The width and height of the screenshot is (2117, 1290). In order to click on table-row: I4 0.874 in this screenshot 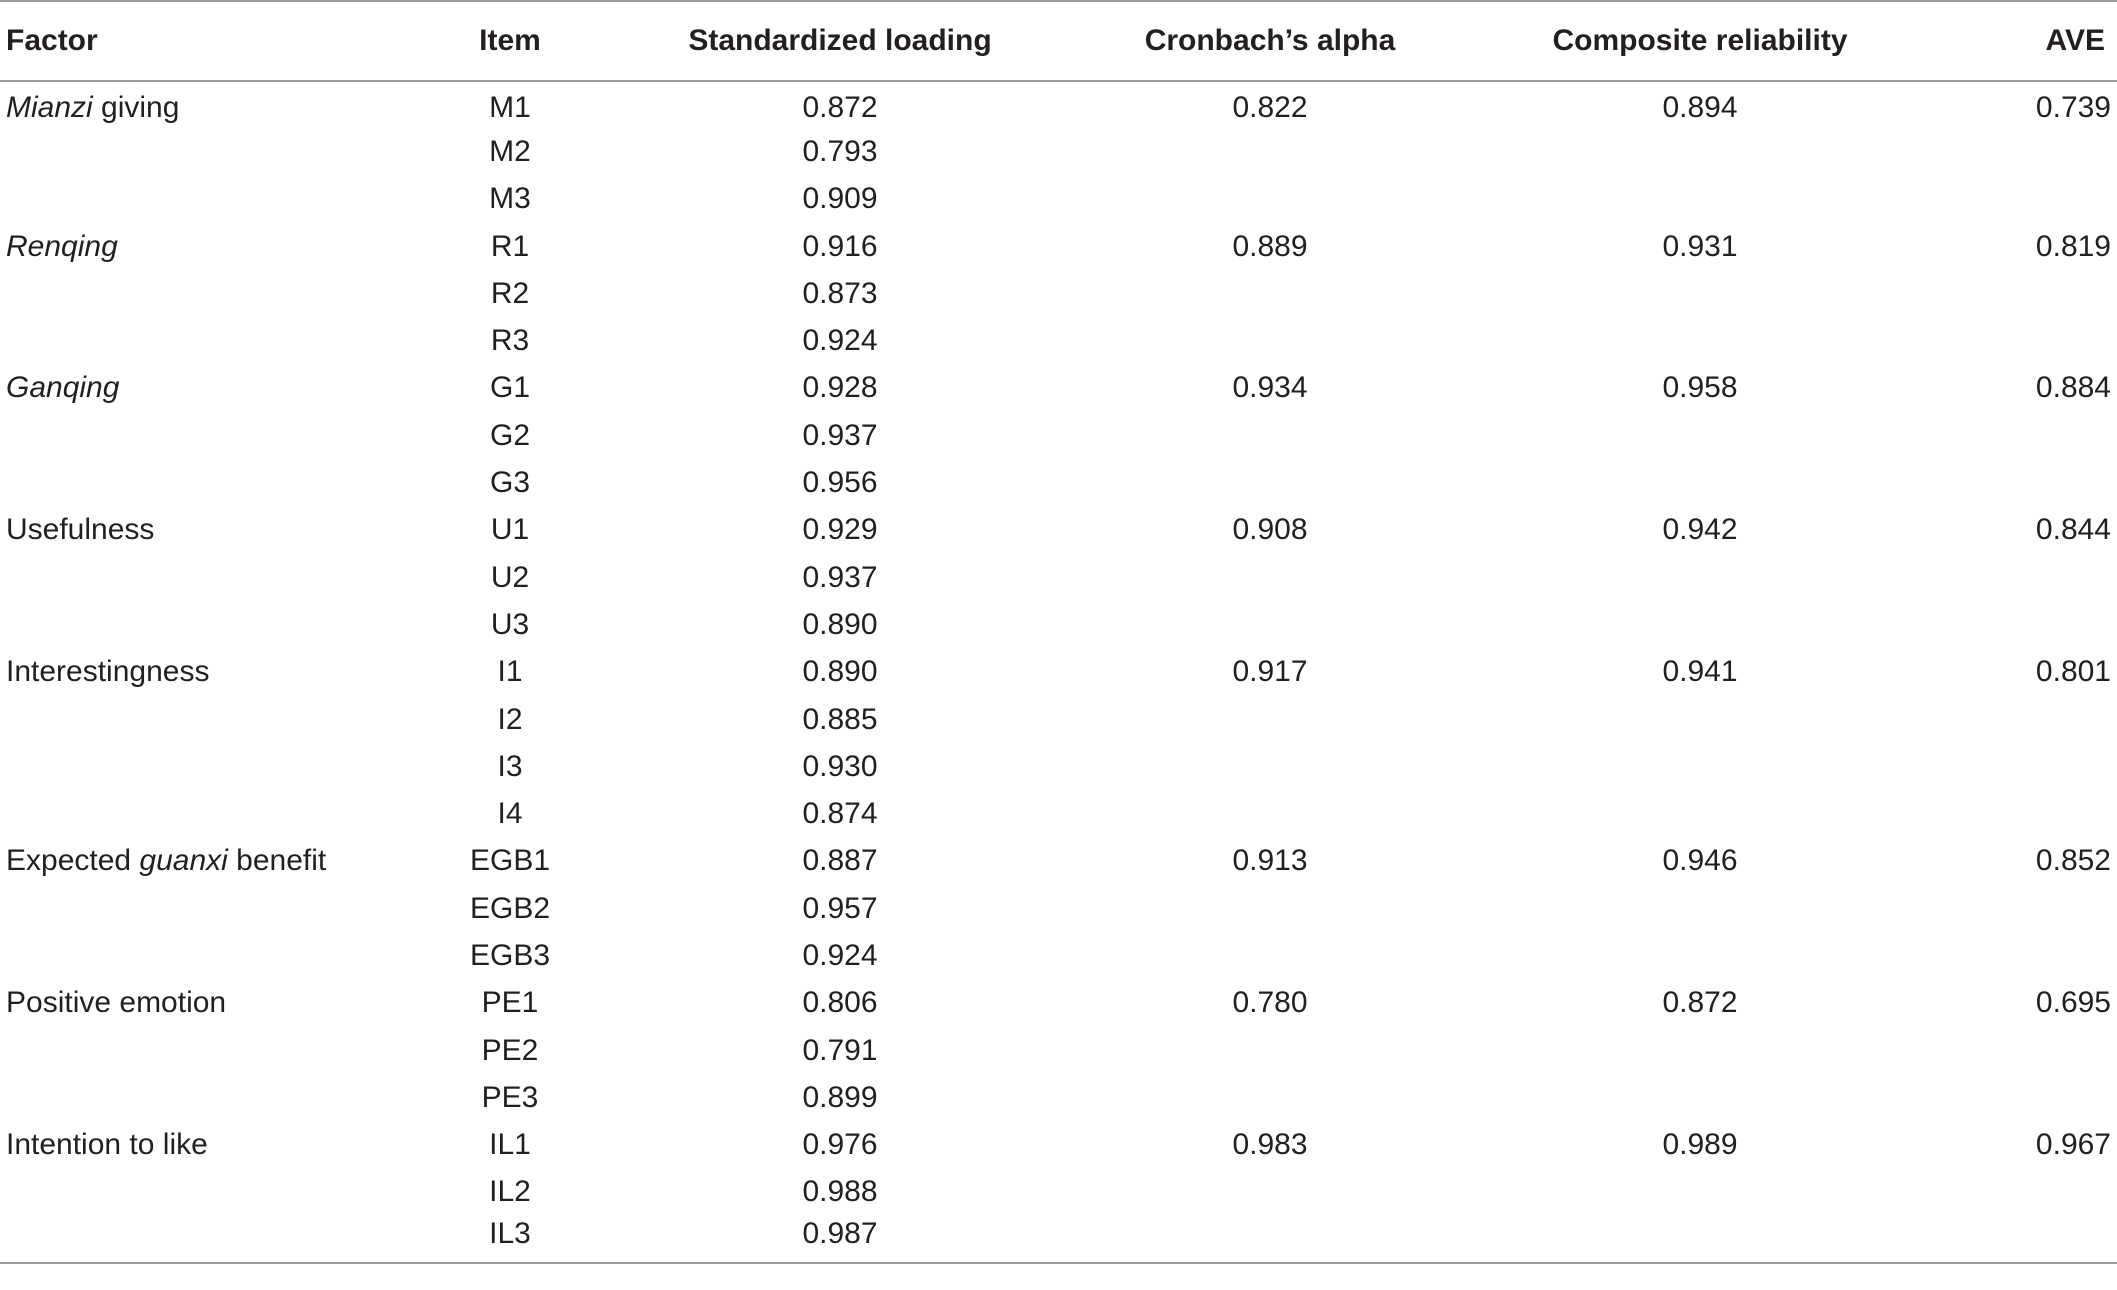, I will do `click(1058, 813)`.